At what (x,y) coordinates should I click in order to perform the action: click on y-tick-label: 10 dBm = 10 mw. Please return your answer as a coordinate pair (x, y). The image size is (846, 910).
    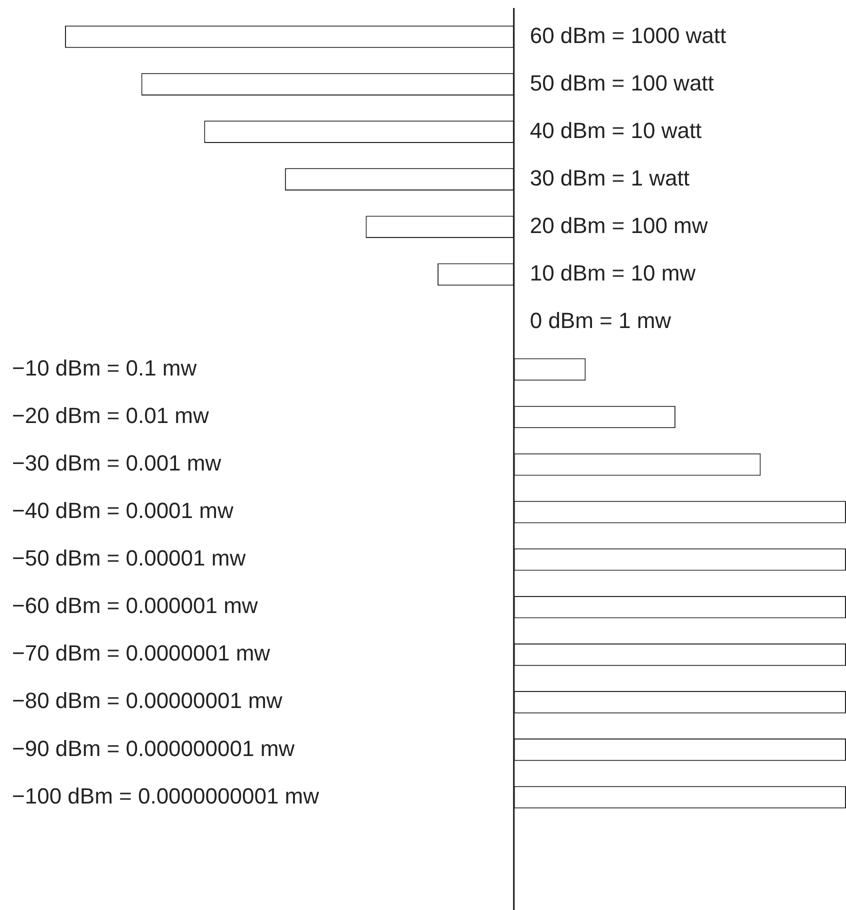
    Looking at the image, I should click on (613, 273).